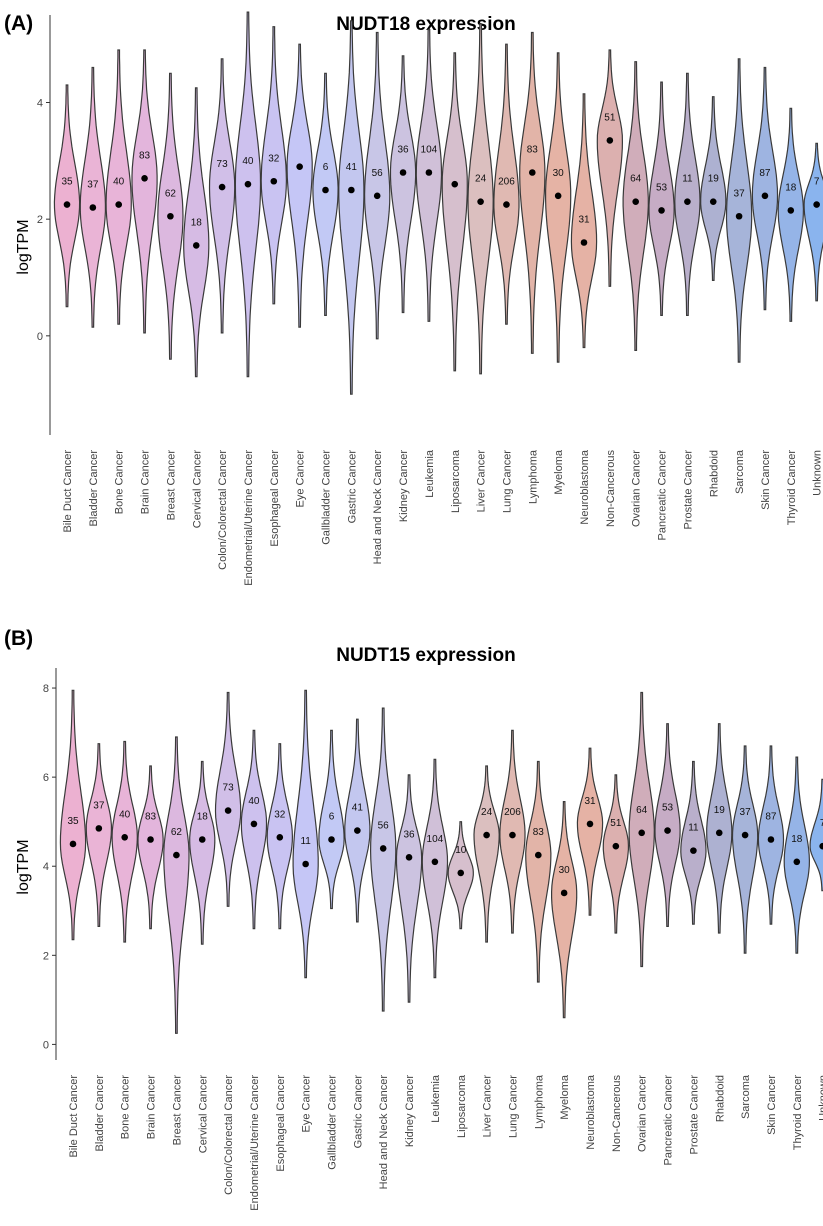  Describe the element at coordinates (487, 812) in the screenshot. I see `sample-size-label: 24` at that location.